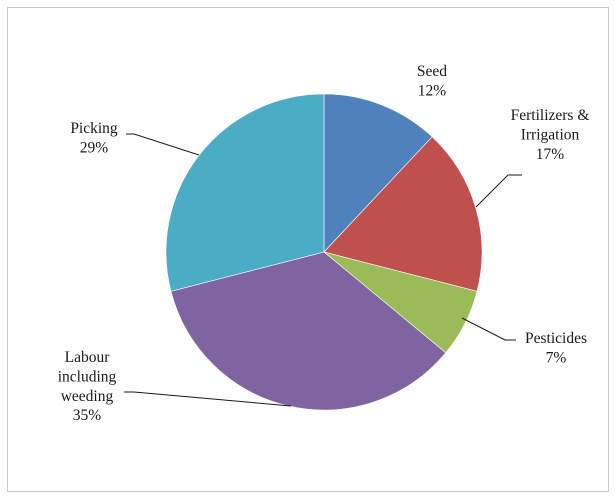 The image size is (616, 499). What do you see at coordinates (432, 71) in the screenshot?
I see `name-label-seed: Seed` at bounding box center [432, 71].